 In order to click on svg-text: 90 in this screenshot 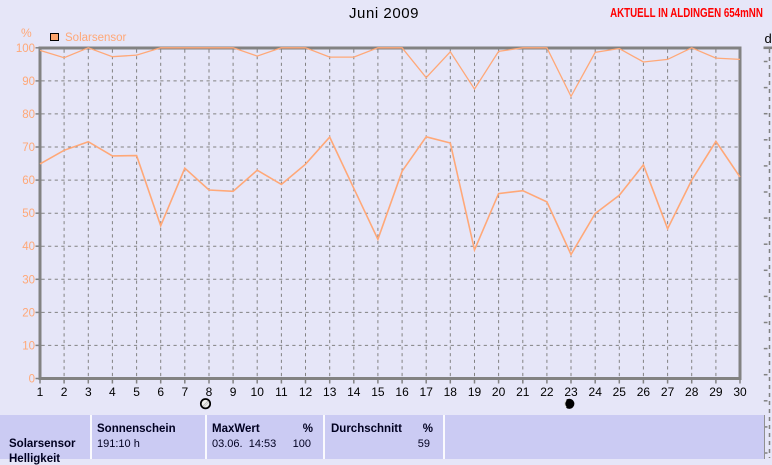, I will do `click(28, 82)`.